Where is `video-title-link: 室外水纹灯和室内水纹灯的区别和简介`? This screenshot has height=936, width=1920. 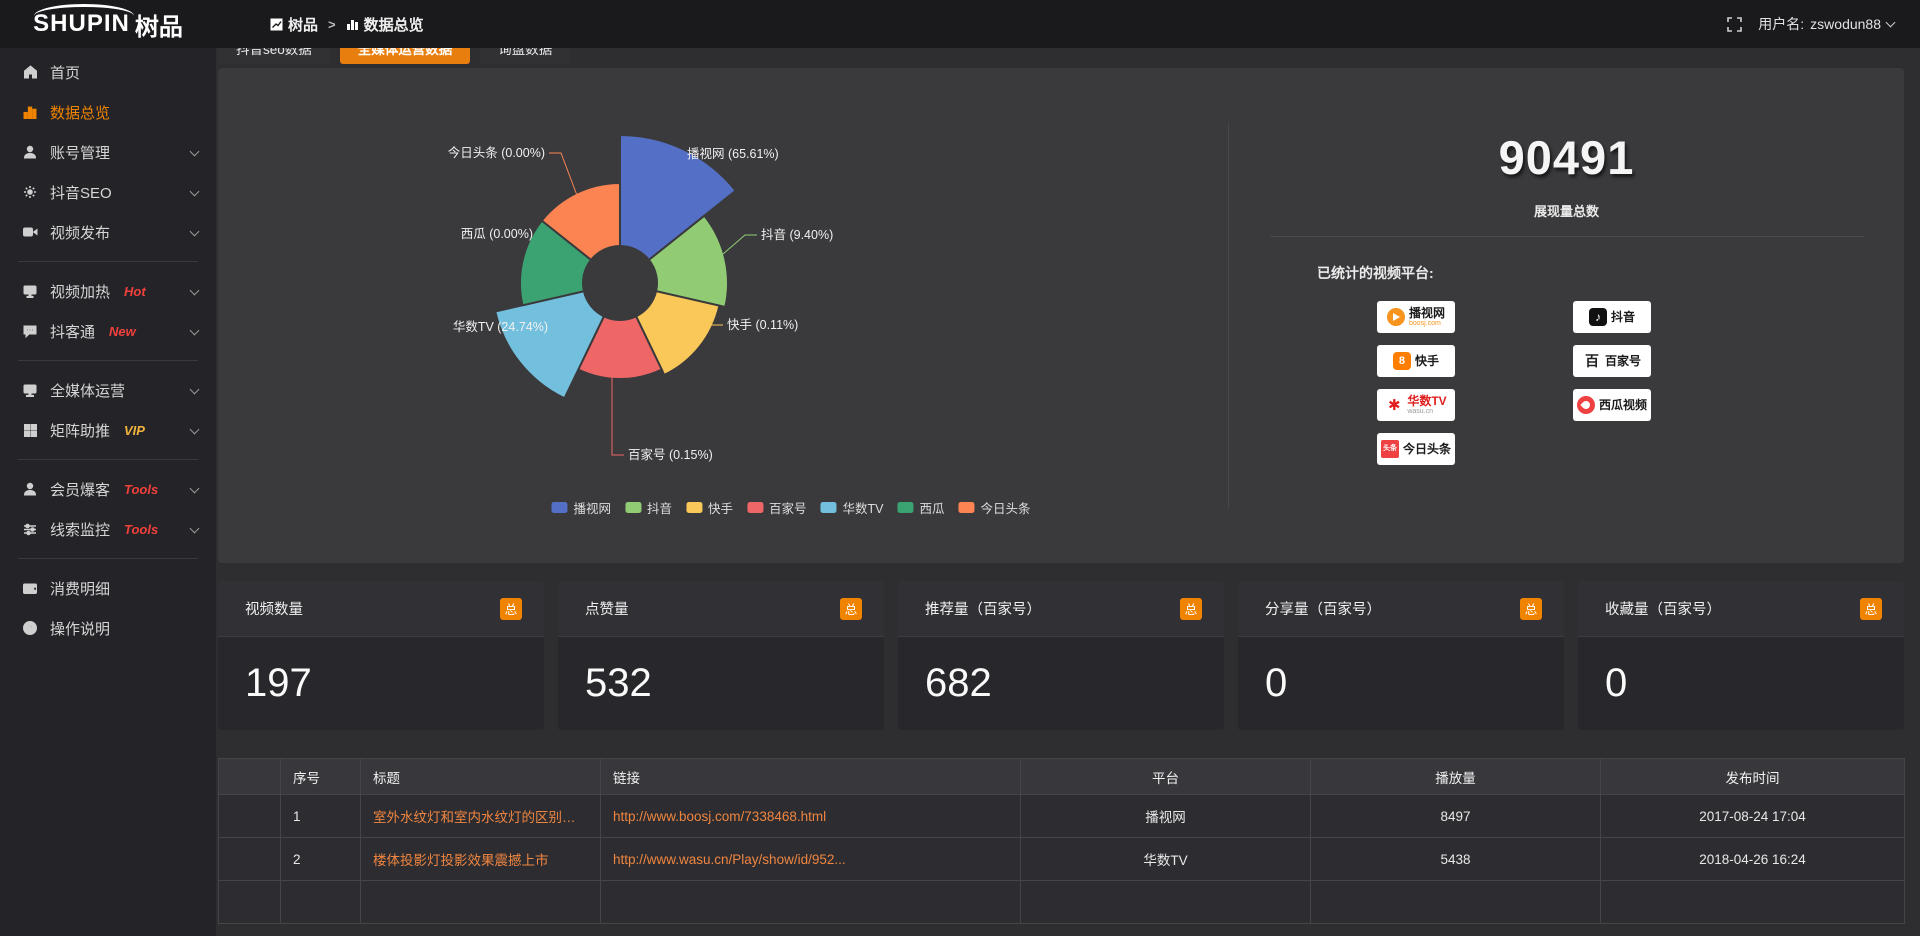 video-title-link: 室外水纹灯和室内水纹灯的区别和简介 is located at coordinates (480, 817).